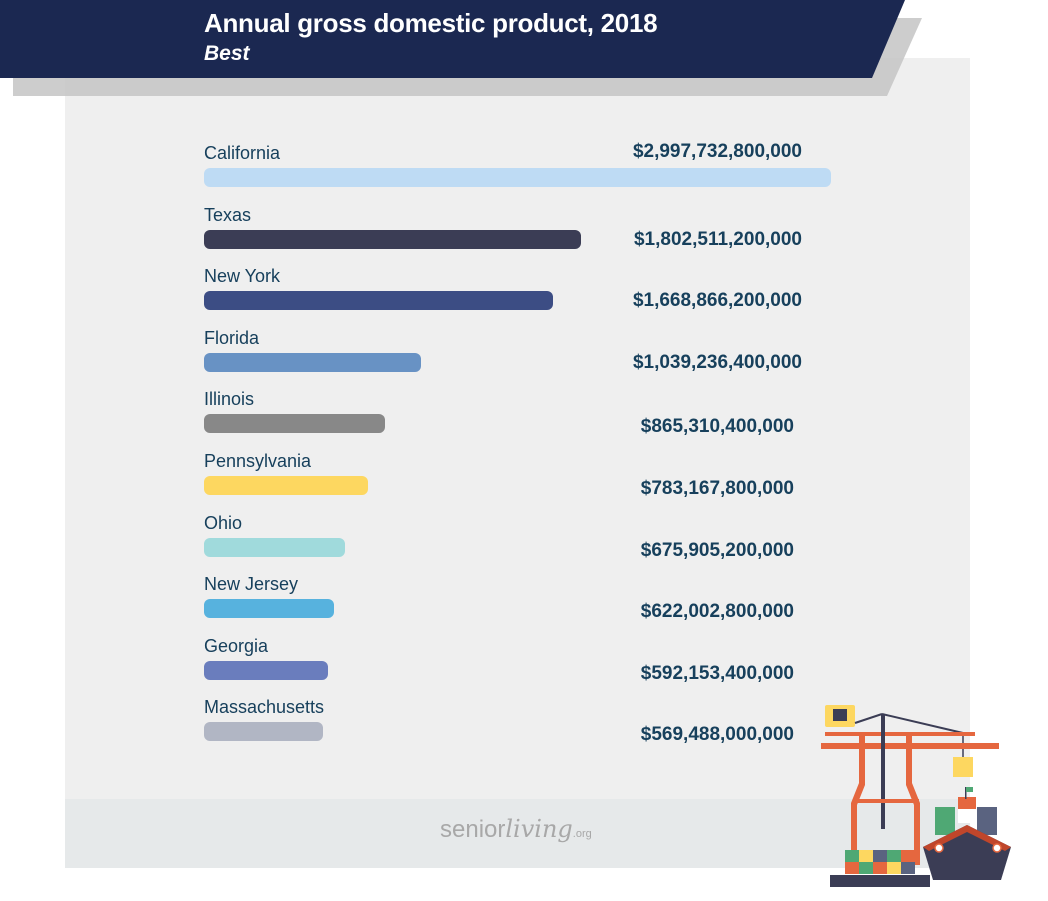 This screenshot has height=901, width=1048. What do you see at coordinates (229, 399) in the screenshot?
I see `category-label: Illinois` at bounding box center [229, 399].